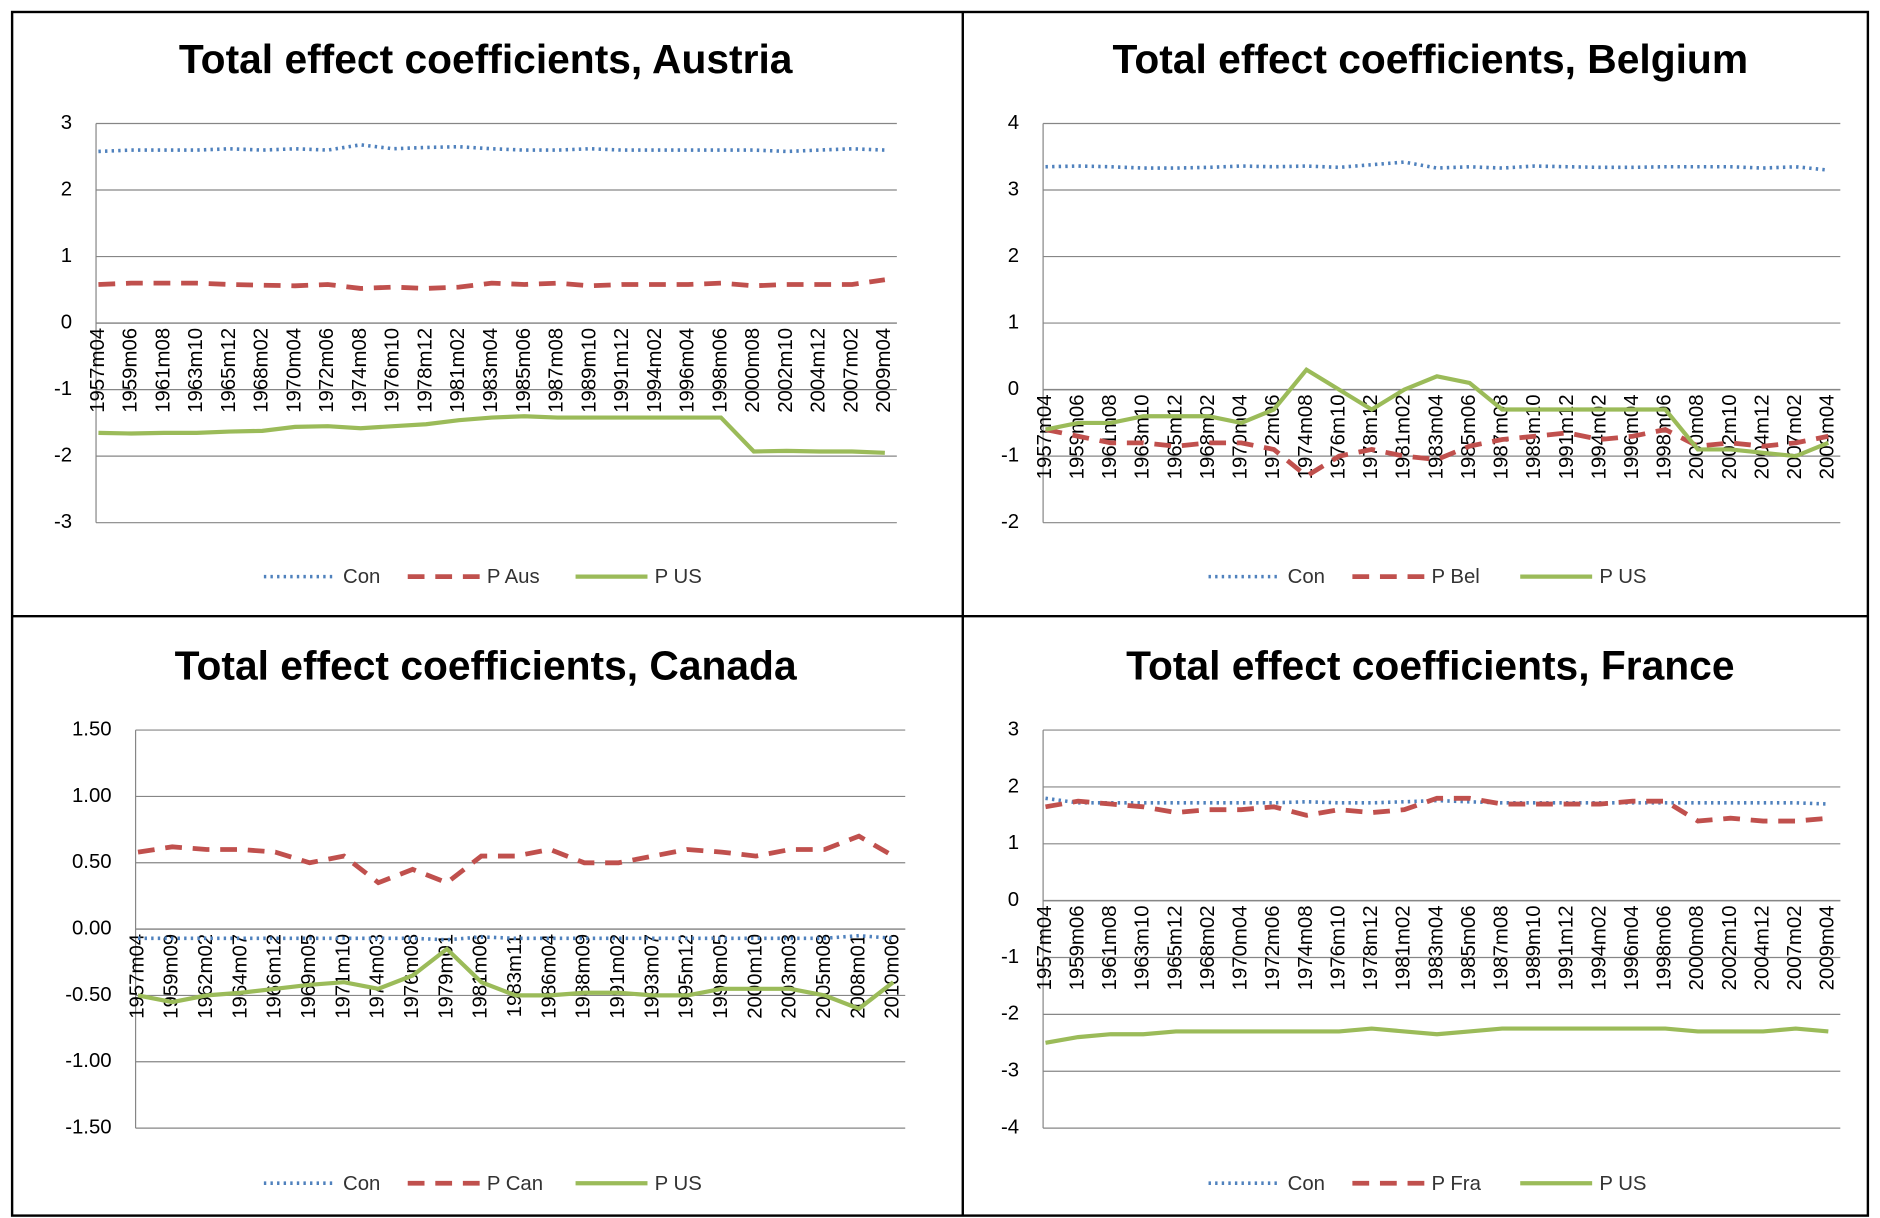 This screenshot has width=1880, height=1218. What do you see at coordinates (92, 928) in the screenshot?
I see `y-tick-label: 0.00` at bounding box center [92, 928].